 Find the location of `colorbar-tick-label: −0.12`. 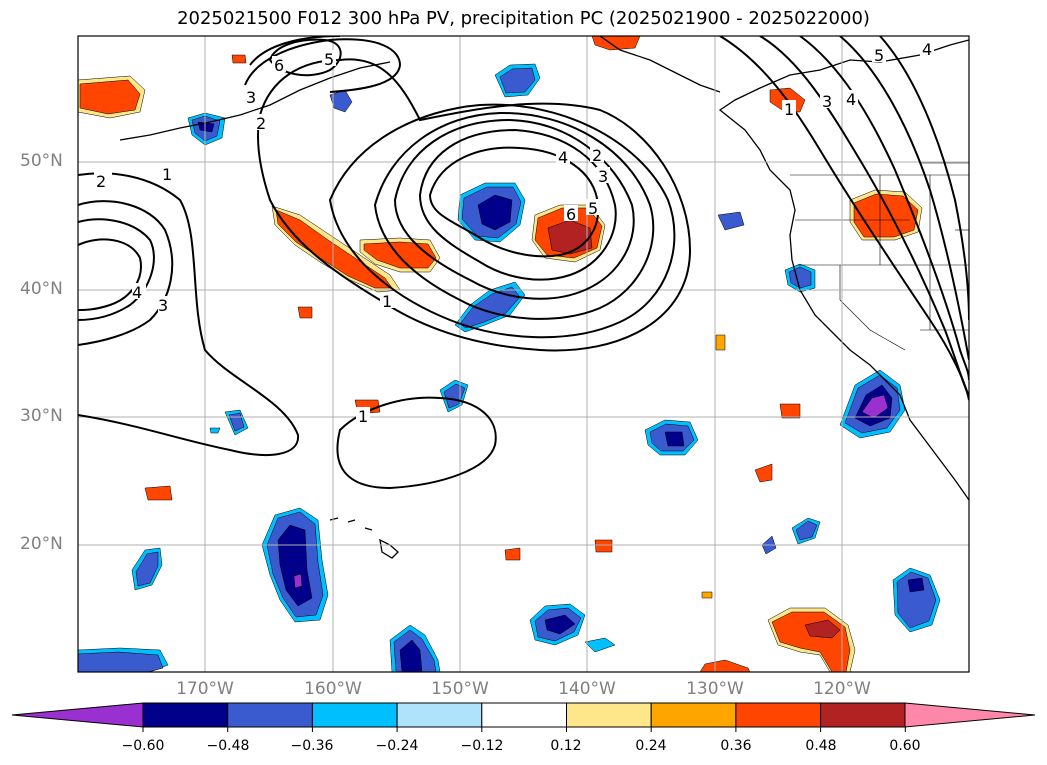

colorbar-tick-label: −0.12 is located at coordinates (482, 746).